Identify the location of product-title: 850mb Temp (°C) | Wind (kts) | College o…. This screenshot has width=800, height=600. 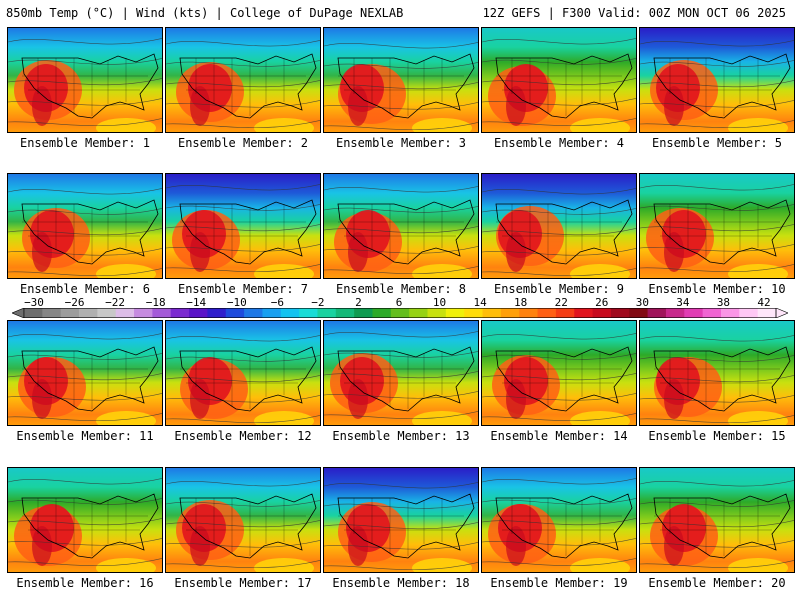
(205, 13).